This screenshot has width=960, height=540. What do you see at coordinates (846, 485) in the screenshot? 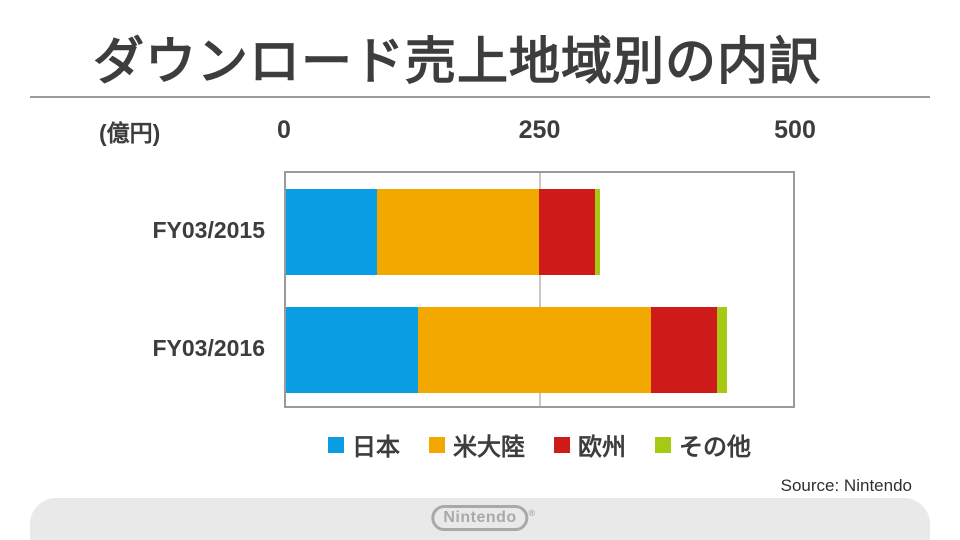
I see `source-label: Source: Nintendo` at bounding box center [846, 485].